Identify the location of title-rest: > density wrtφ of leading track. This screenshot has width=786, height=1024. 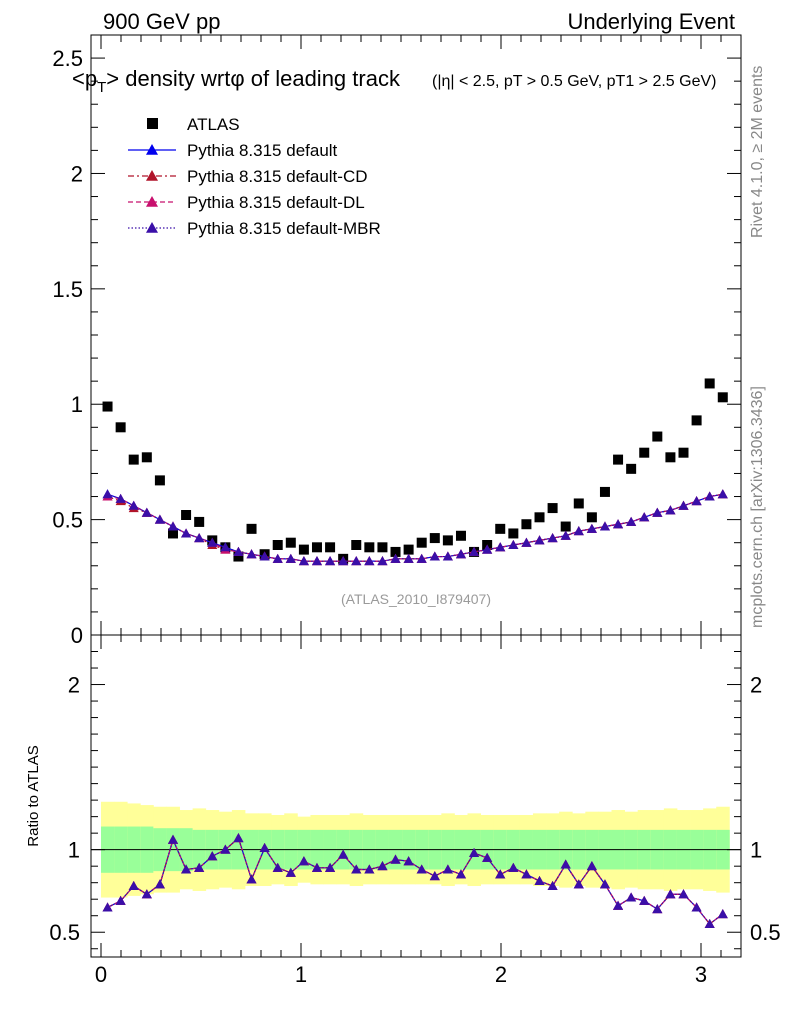
(253, 78).